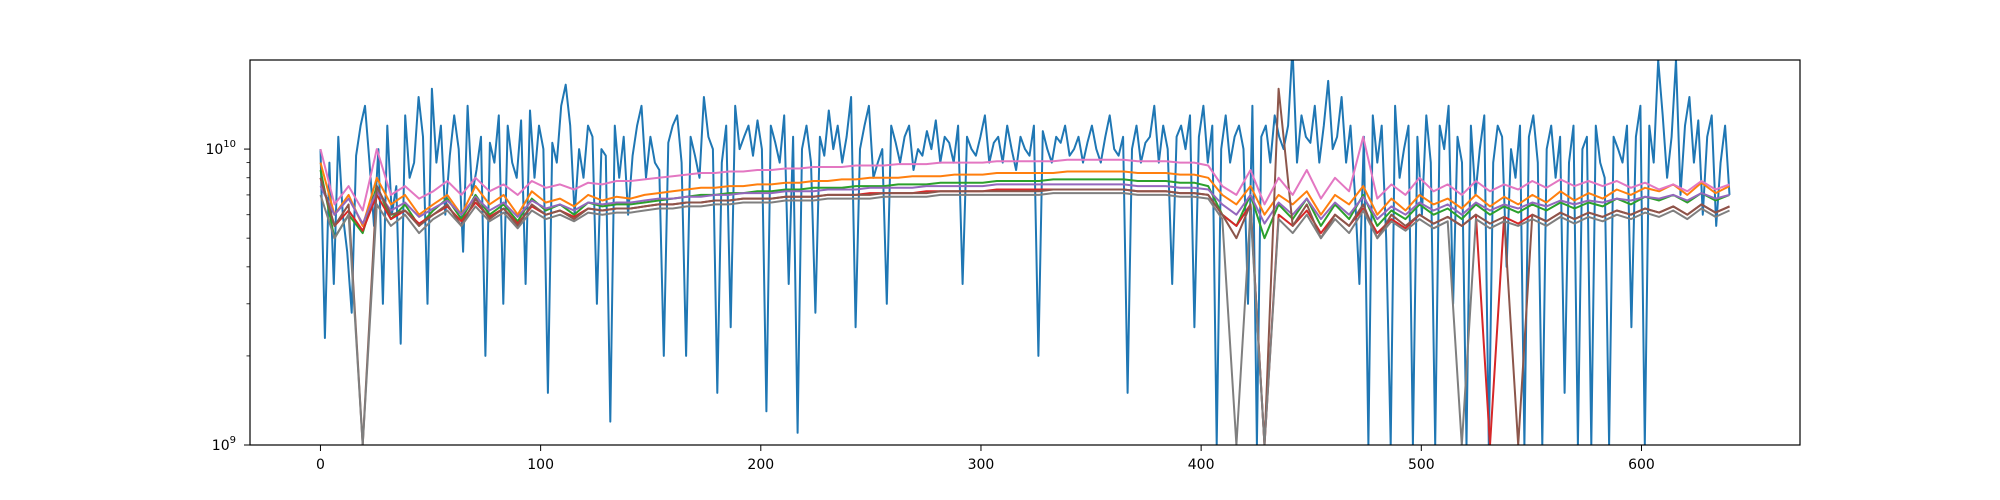 This screenshot has height=500, width=2000. I want to click on y-tick-label: 109, so click(224, 444).